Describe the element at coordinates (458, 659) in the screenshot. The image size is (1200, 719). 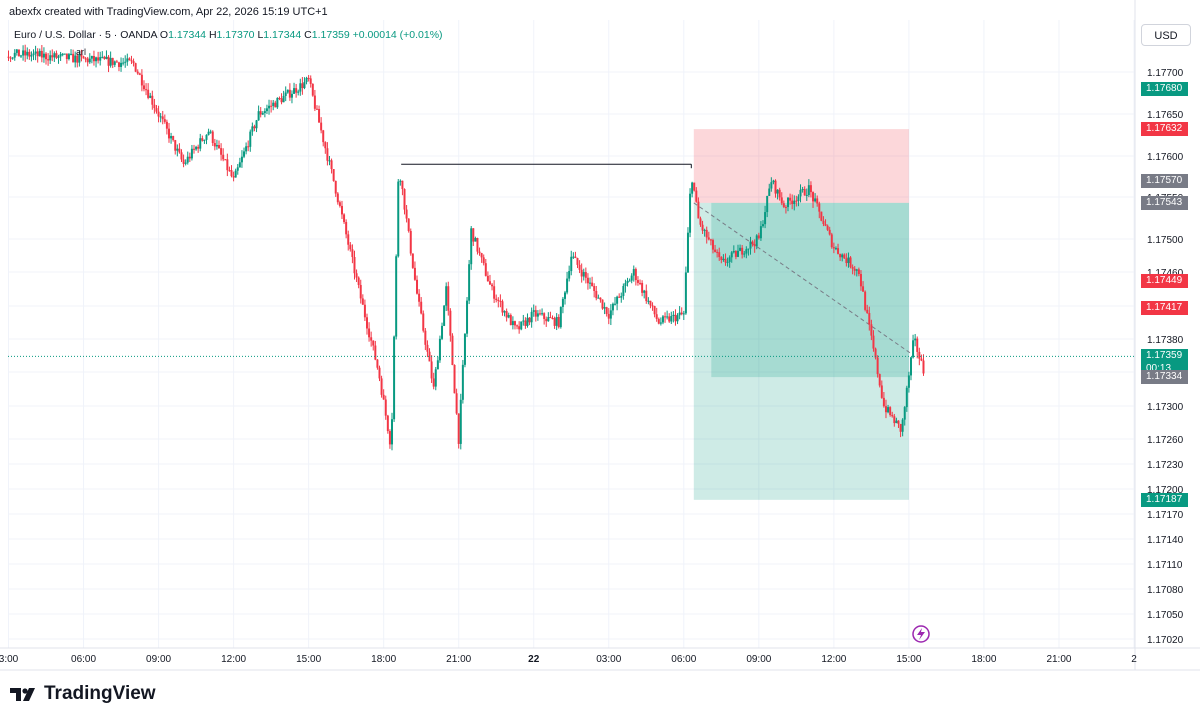
I see `x-tick-label: 21:00` at that location.